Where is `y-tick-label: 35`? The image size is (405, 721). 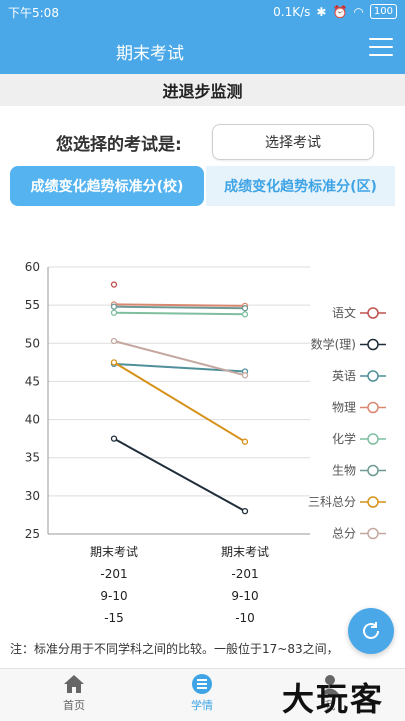 y-tick-label: 35 is located at coordinates (32, 458).